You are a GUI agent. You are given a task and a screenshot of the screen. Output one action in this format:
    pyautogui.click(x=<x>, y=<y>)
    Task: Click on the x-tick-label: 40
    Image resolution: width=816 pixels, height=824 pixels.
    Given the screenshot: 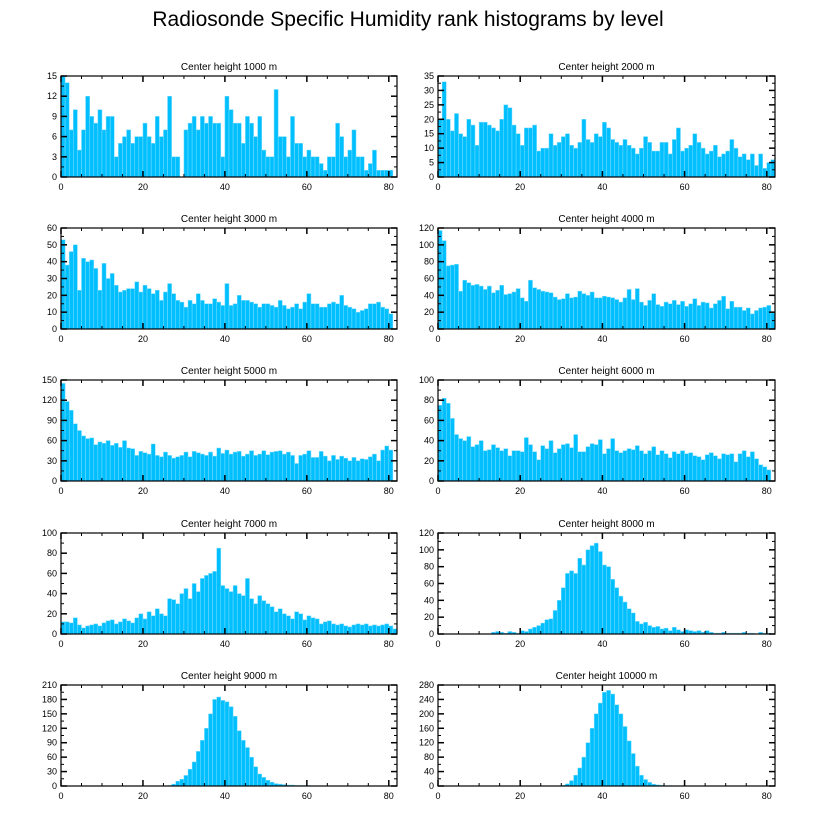 What is the action you would take?
    pyautogui.click(x=225, y=491)
    